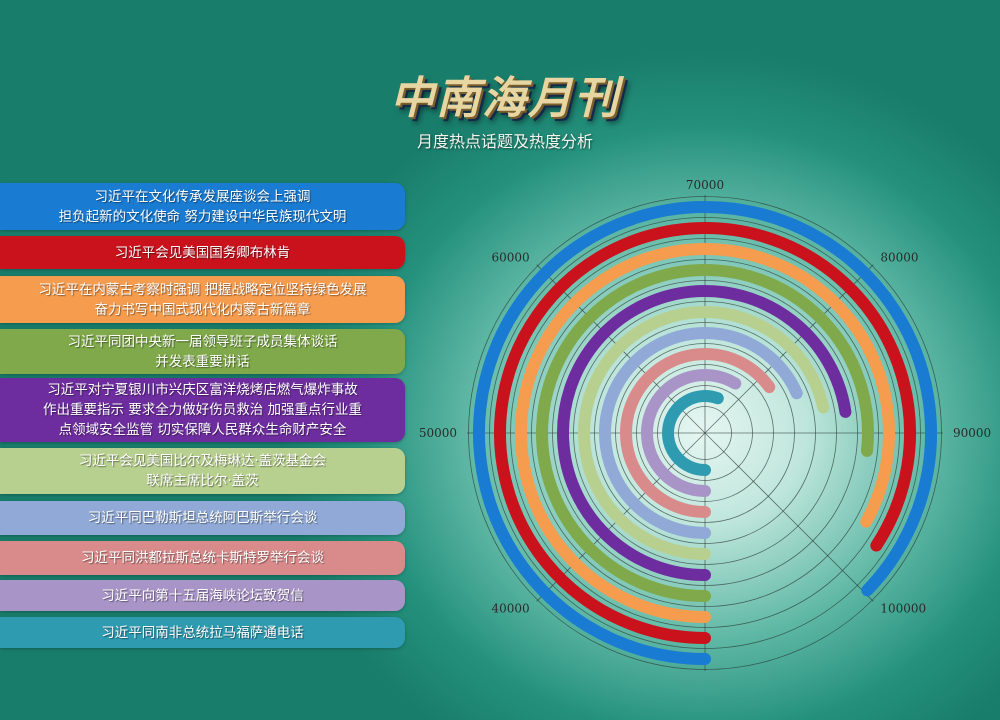 The height and width of the screenshot is (720, 1000). I want to click on grid-ring, so click(705, 433).